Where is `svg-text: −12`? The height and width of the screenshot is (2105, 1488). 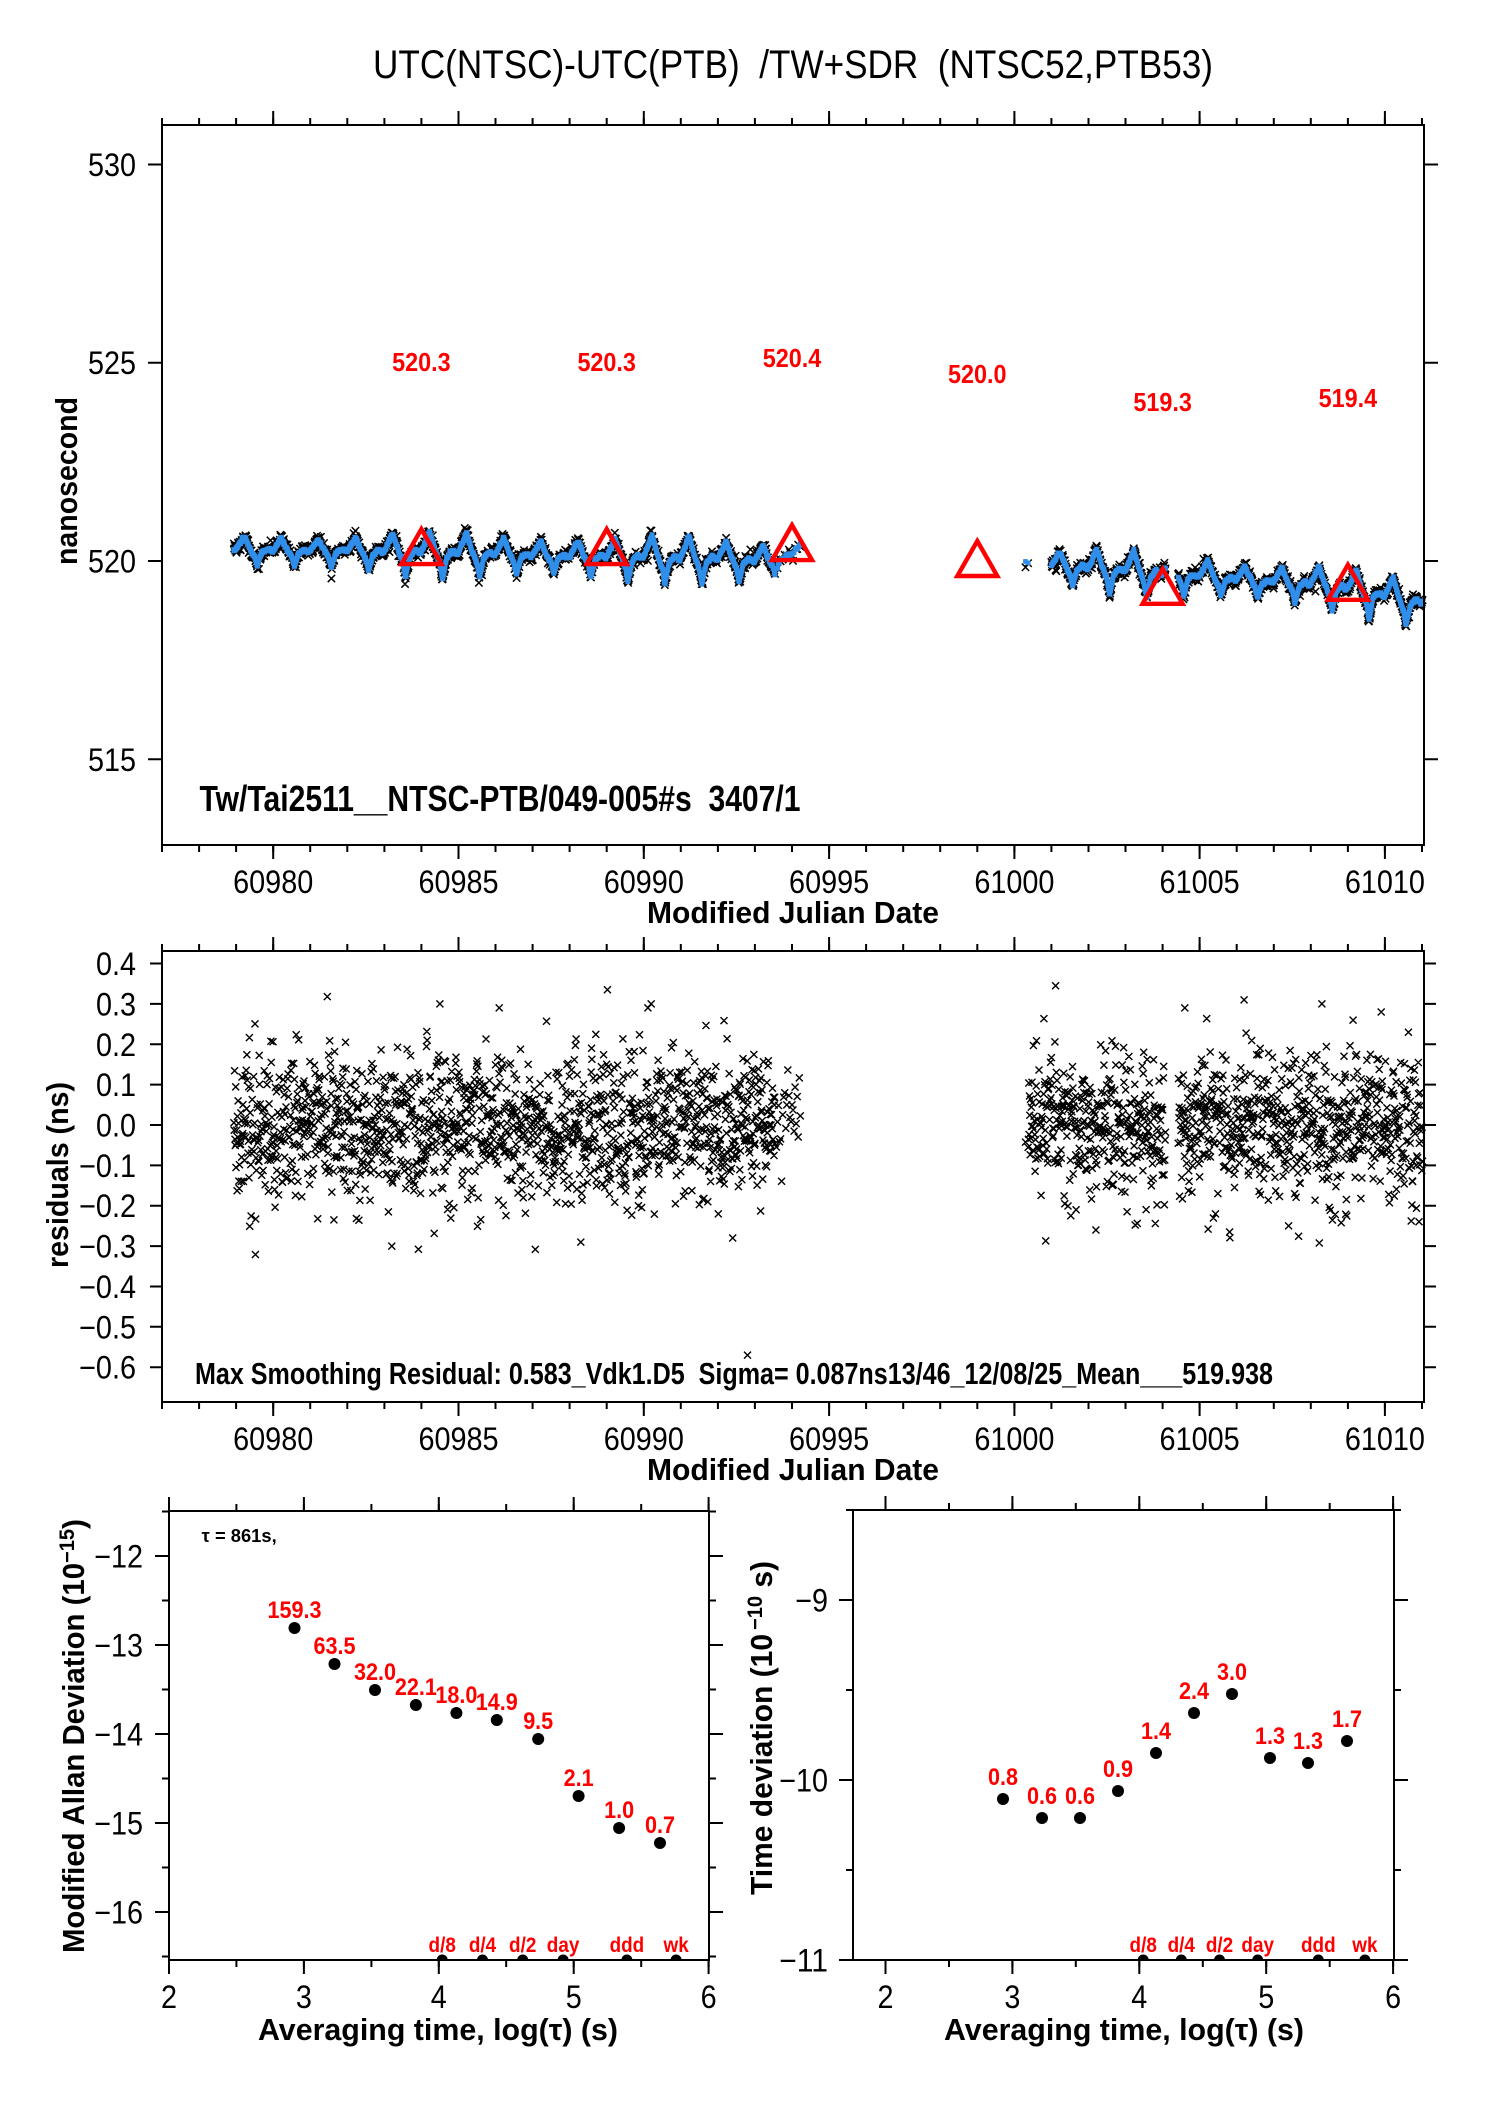
svg-text: −12 is located at coordinates (118, 1557).